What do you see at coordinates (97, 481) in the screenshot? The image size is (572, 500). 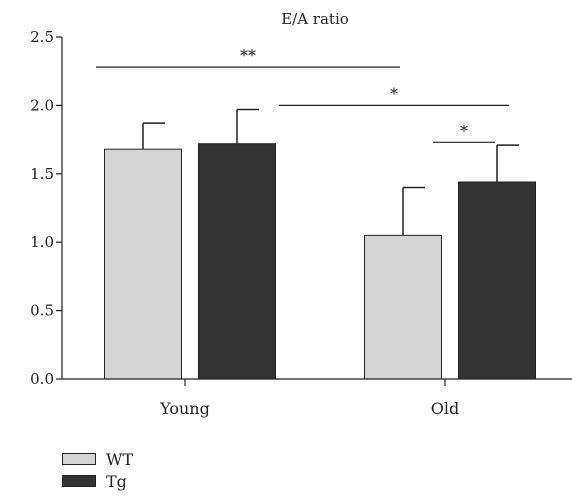 I see `legend-item-tg: Tg` at bounding box center [97, 481].